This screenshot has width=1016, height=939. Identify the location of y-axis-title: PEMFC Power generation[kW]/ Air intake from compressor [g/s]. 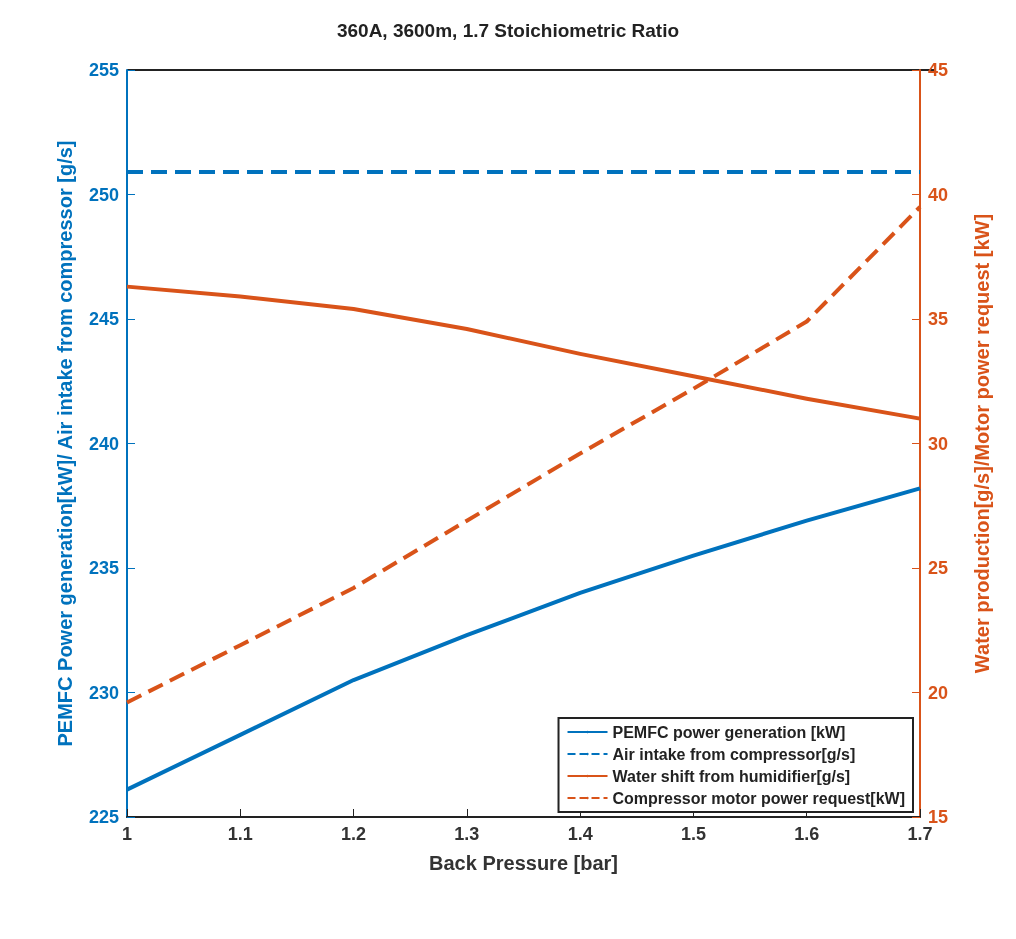
(65, 443).